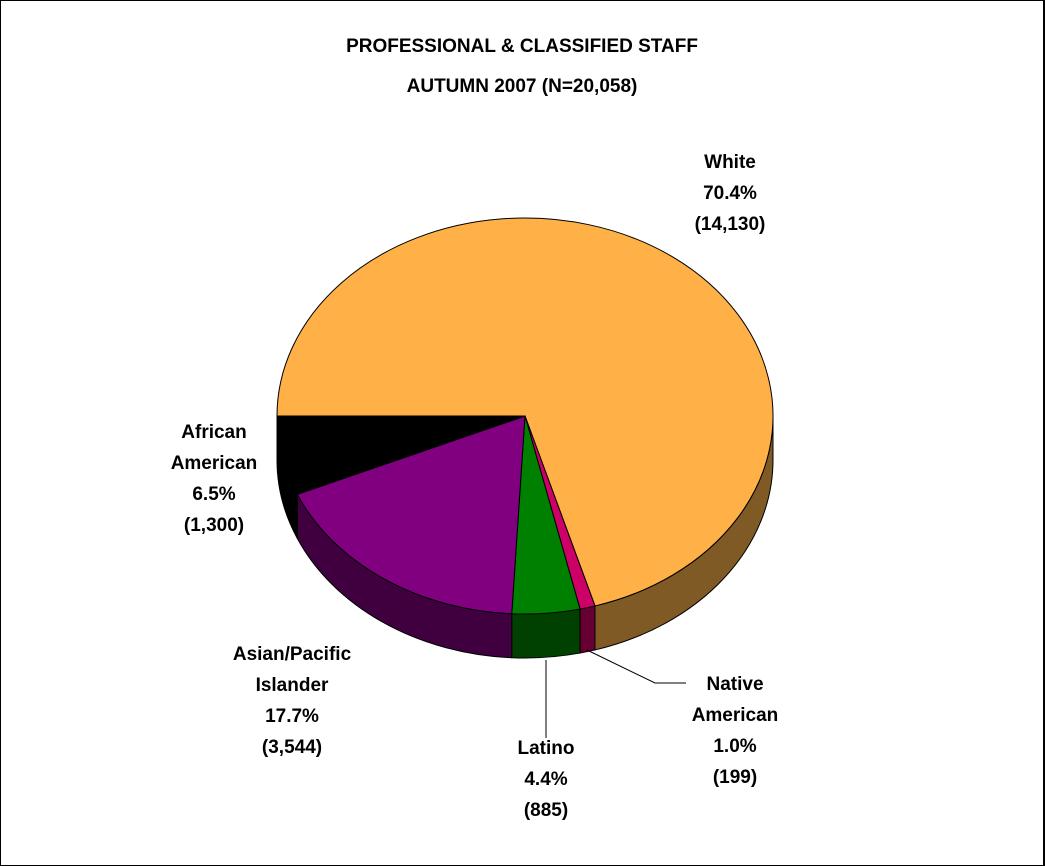 Image resolution: width=1045 pixels, height=866 pixels. Describe the element at coordinates (292, 747) in the screenshot. I see `slice-count: (3,544)` at that location.